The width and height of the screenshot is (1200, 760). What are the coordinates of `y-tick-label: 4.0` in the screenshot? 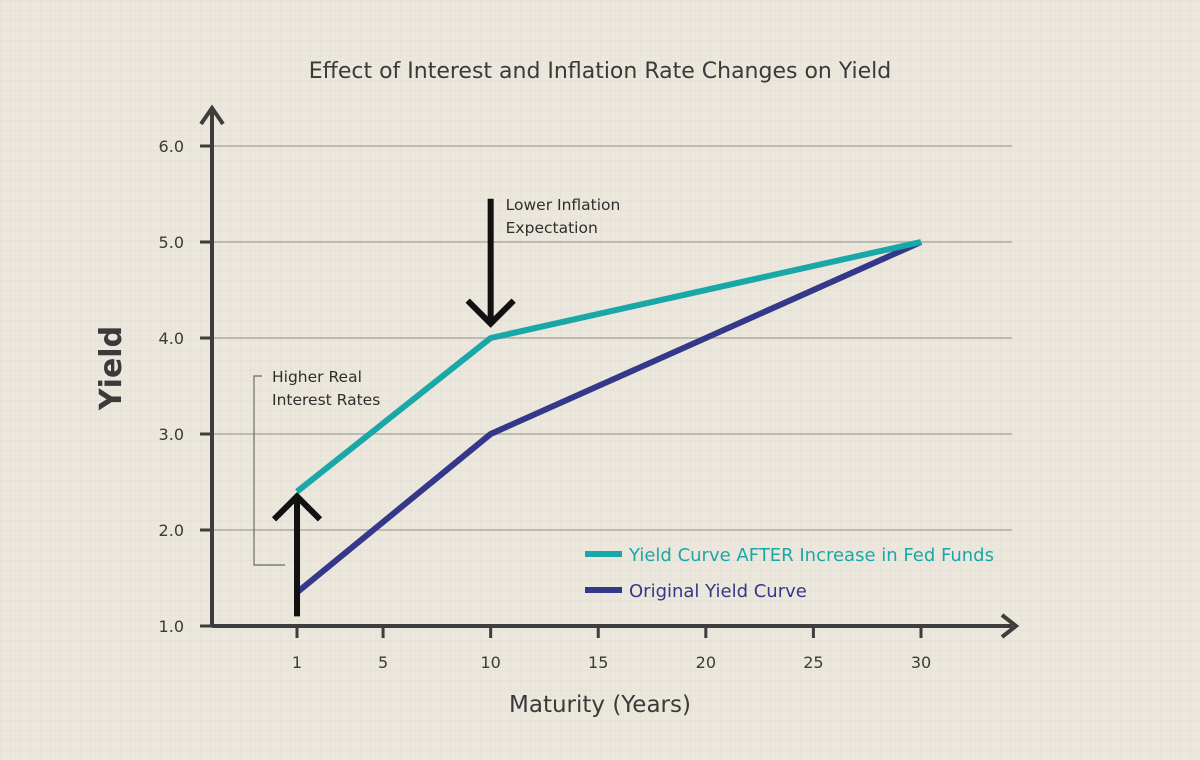 It's located at (171, 338).